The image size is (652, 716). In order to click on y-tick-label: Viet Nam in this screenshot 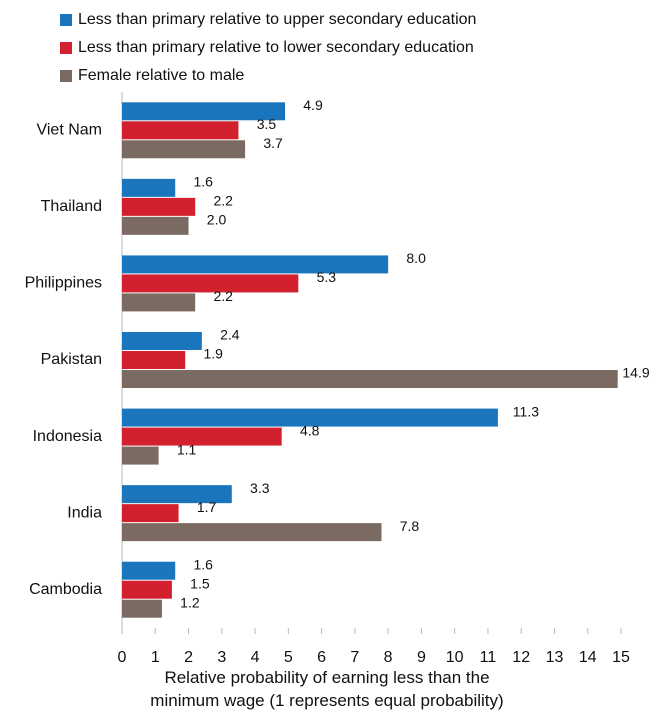, I will do `click(69, 130)`.